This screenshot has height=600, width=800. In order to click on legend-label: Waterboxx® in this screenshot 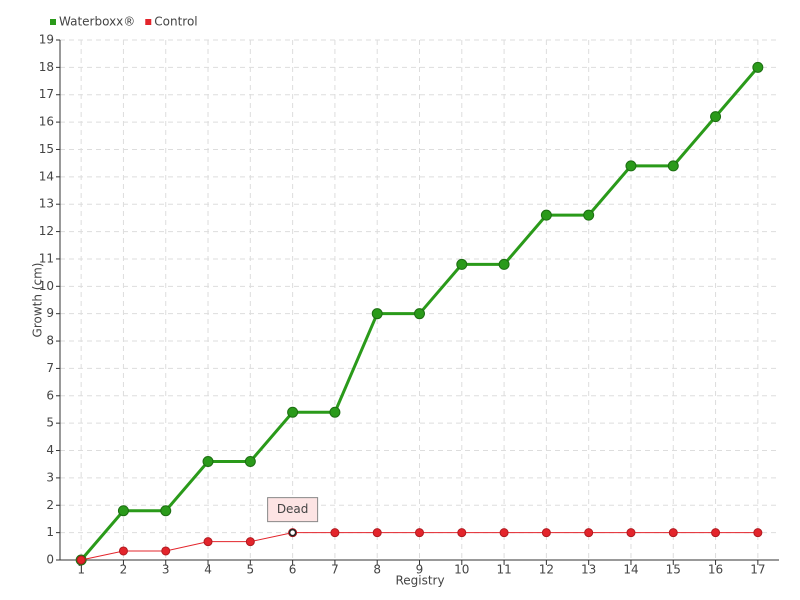, I will do `click(97, 22)`.